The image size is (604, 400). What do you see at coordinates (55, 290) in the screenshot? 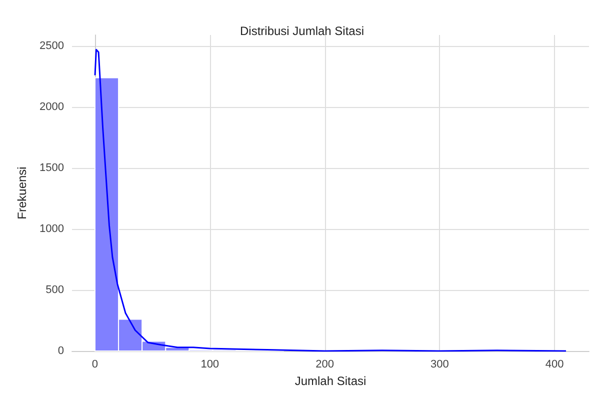
I see `y-tick-label: 500` at bounding box center [55, 290].